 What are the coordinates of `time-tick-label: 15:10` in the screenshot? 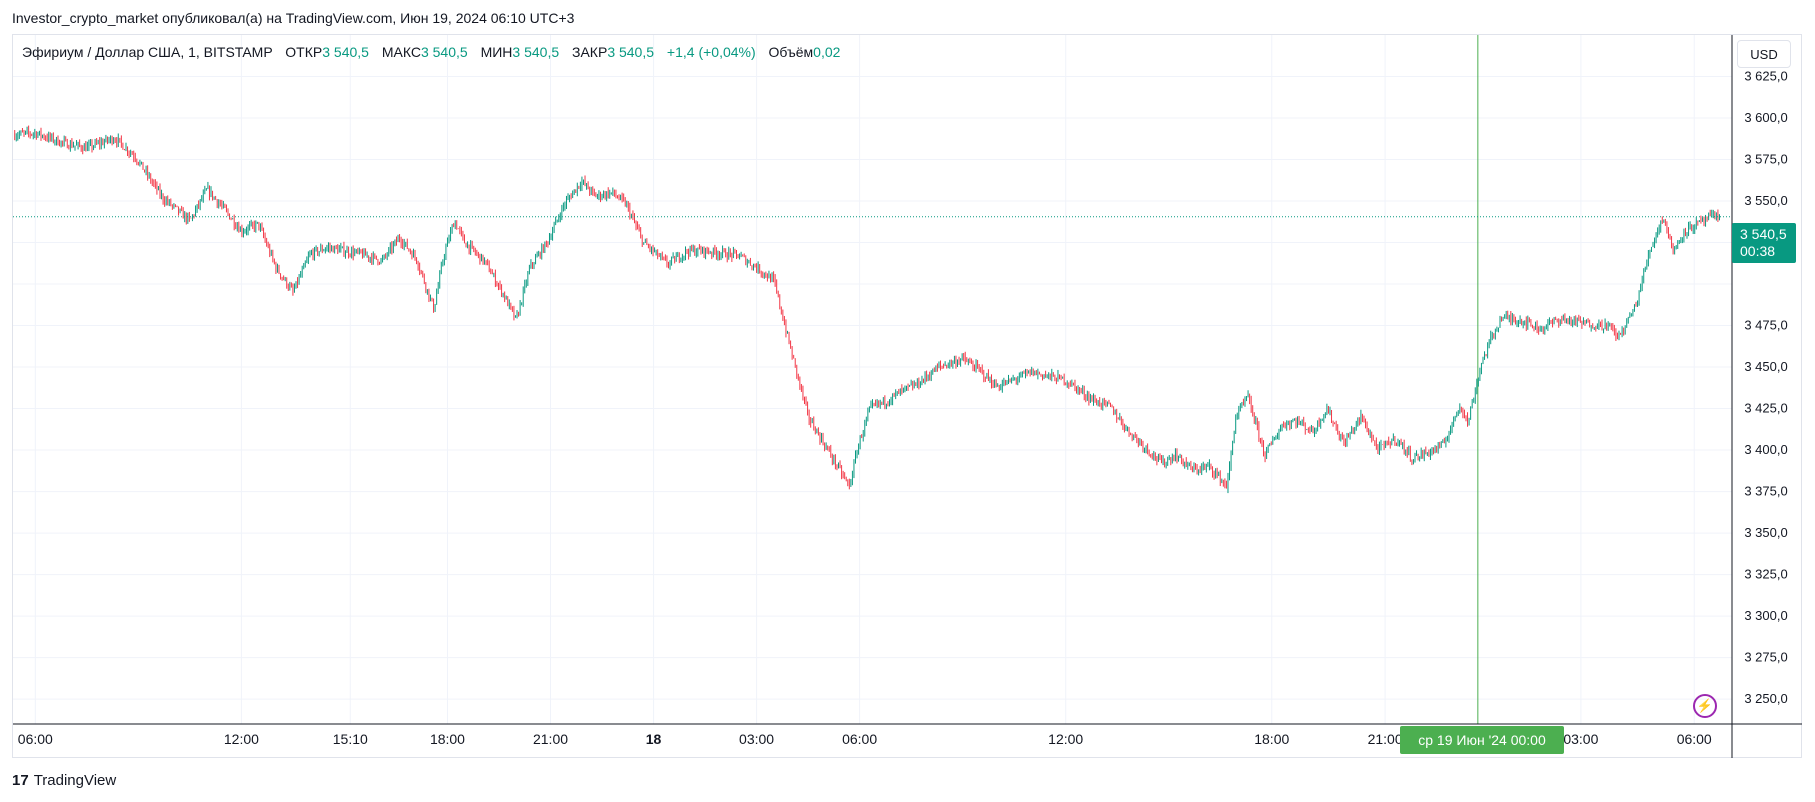 It's located at (350, 739).